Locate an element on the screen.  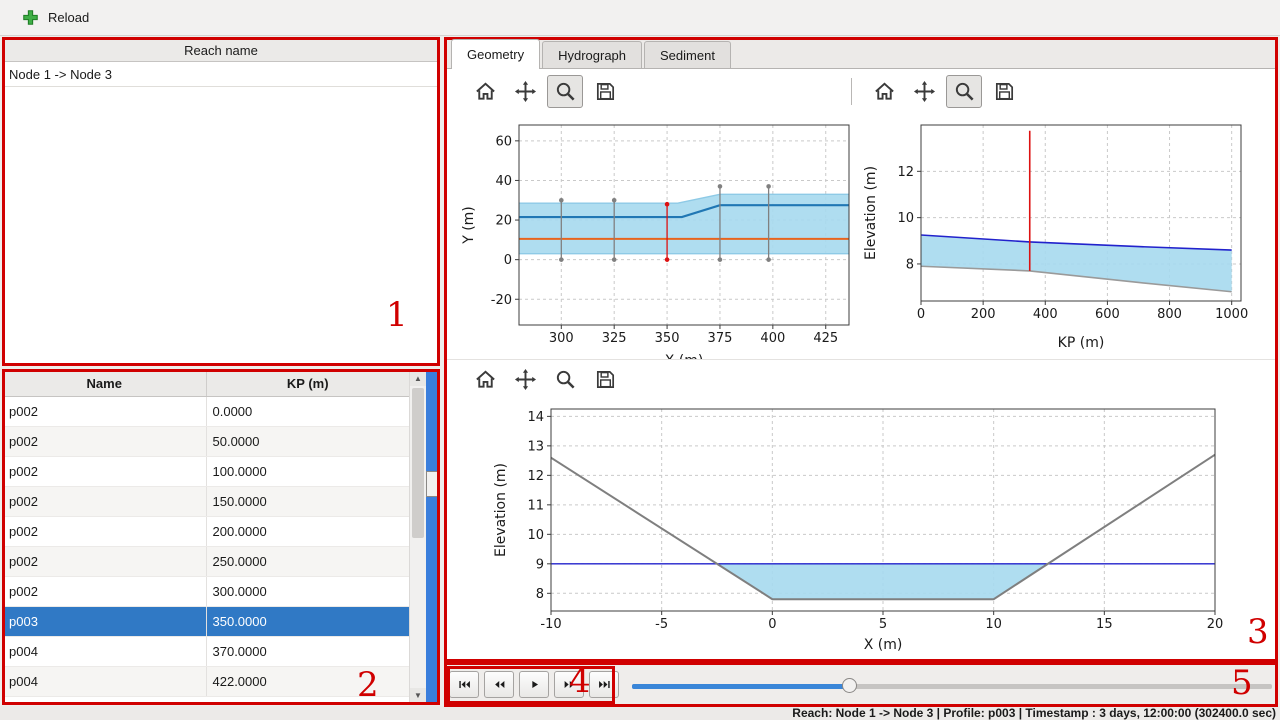
svg-text: 15 is located at coordinates (1104, 624).